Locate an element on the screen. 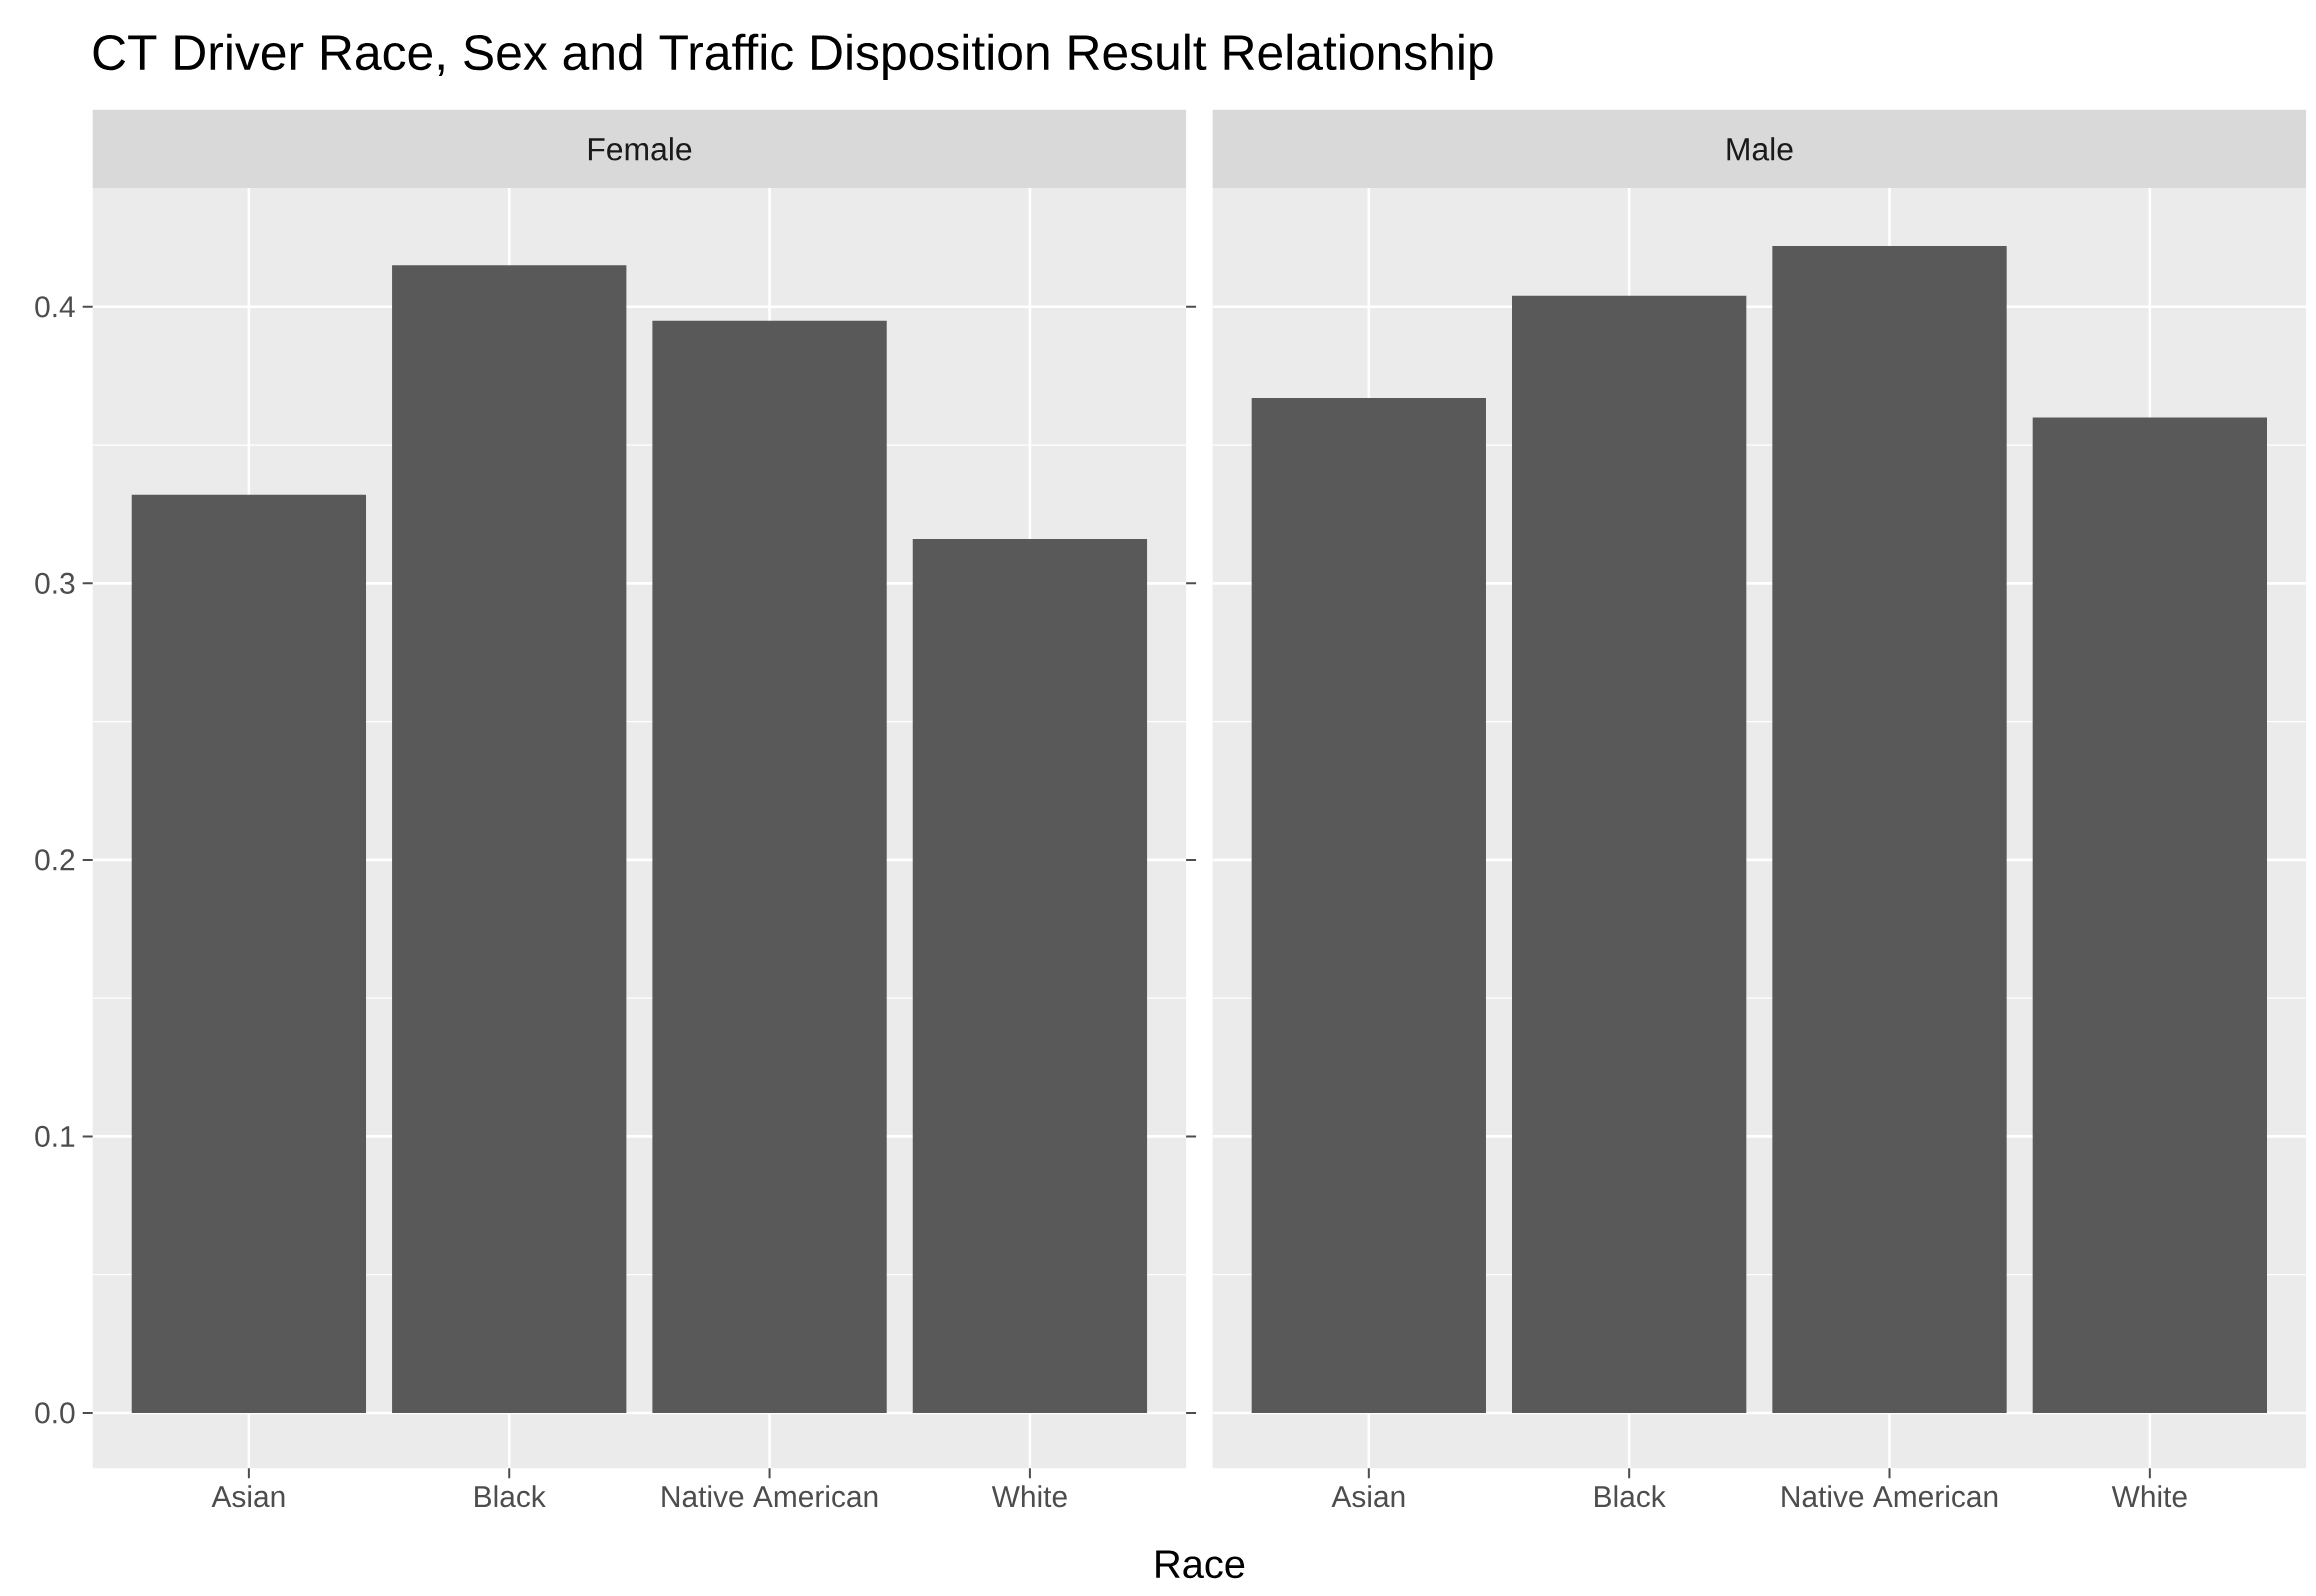 The image size is (2316, 1596). y-tick-label: 0.4 is located at coordinates (55, 307).